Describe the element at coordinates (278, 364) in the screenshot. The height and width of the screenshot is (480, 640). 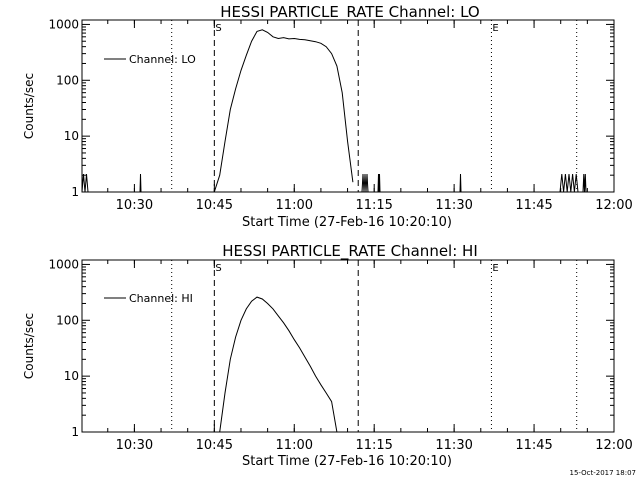
I see `series-line-hi` at that location.